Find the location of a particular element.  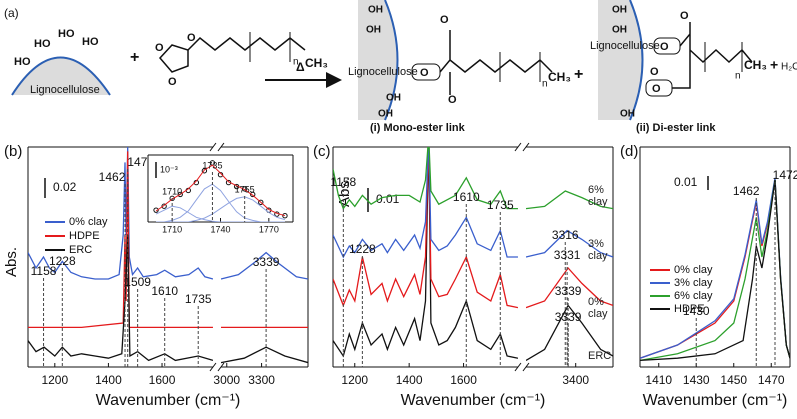

legend-label: 3% clay is located at coordinates (693, 283).